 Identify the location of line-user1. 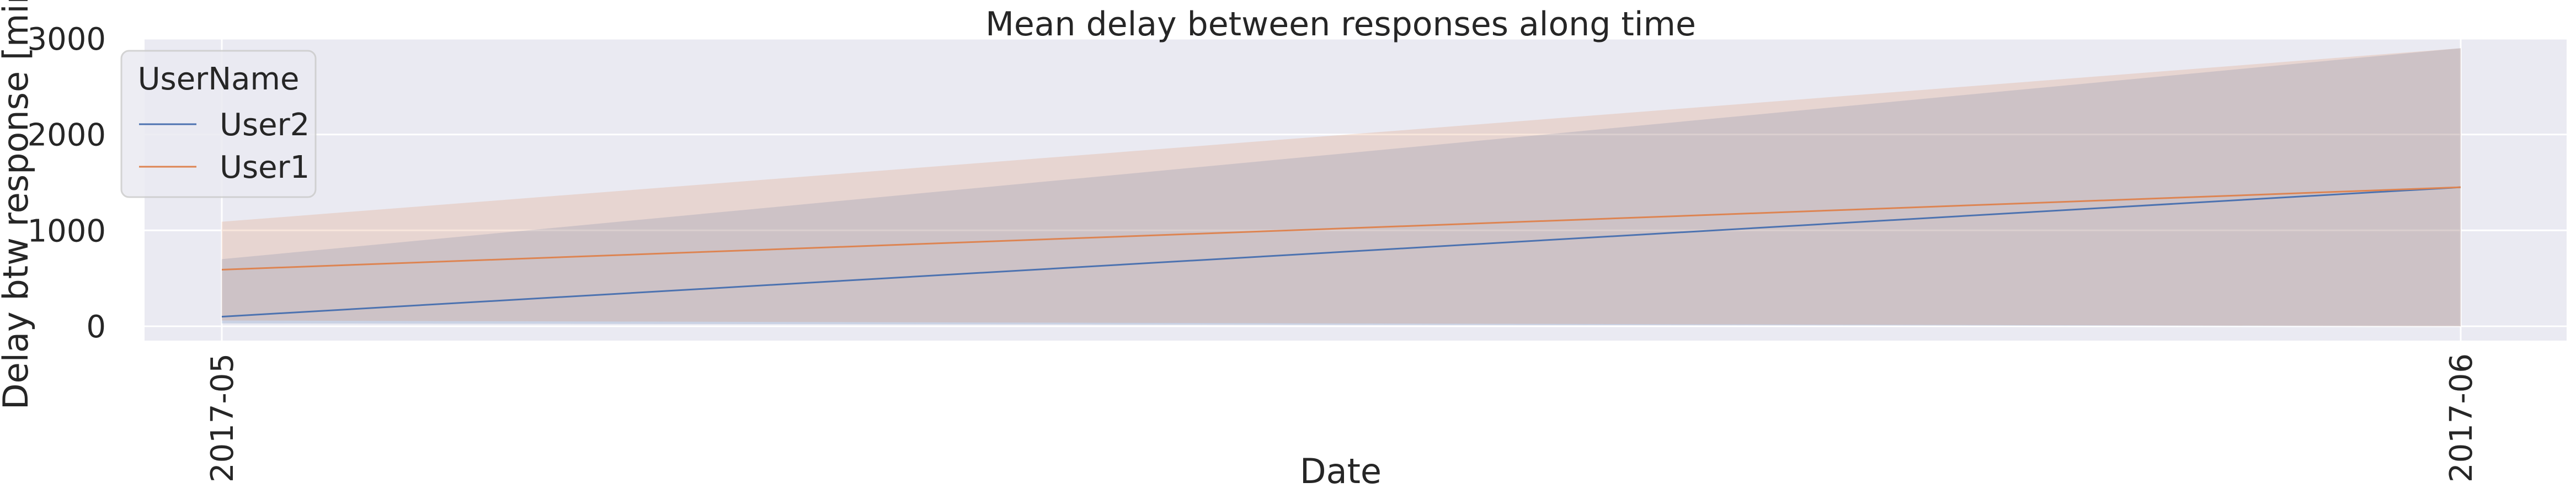
(1341, 228).